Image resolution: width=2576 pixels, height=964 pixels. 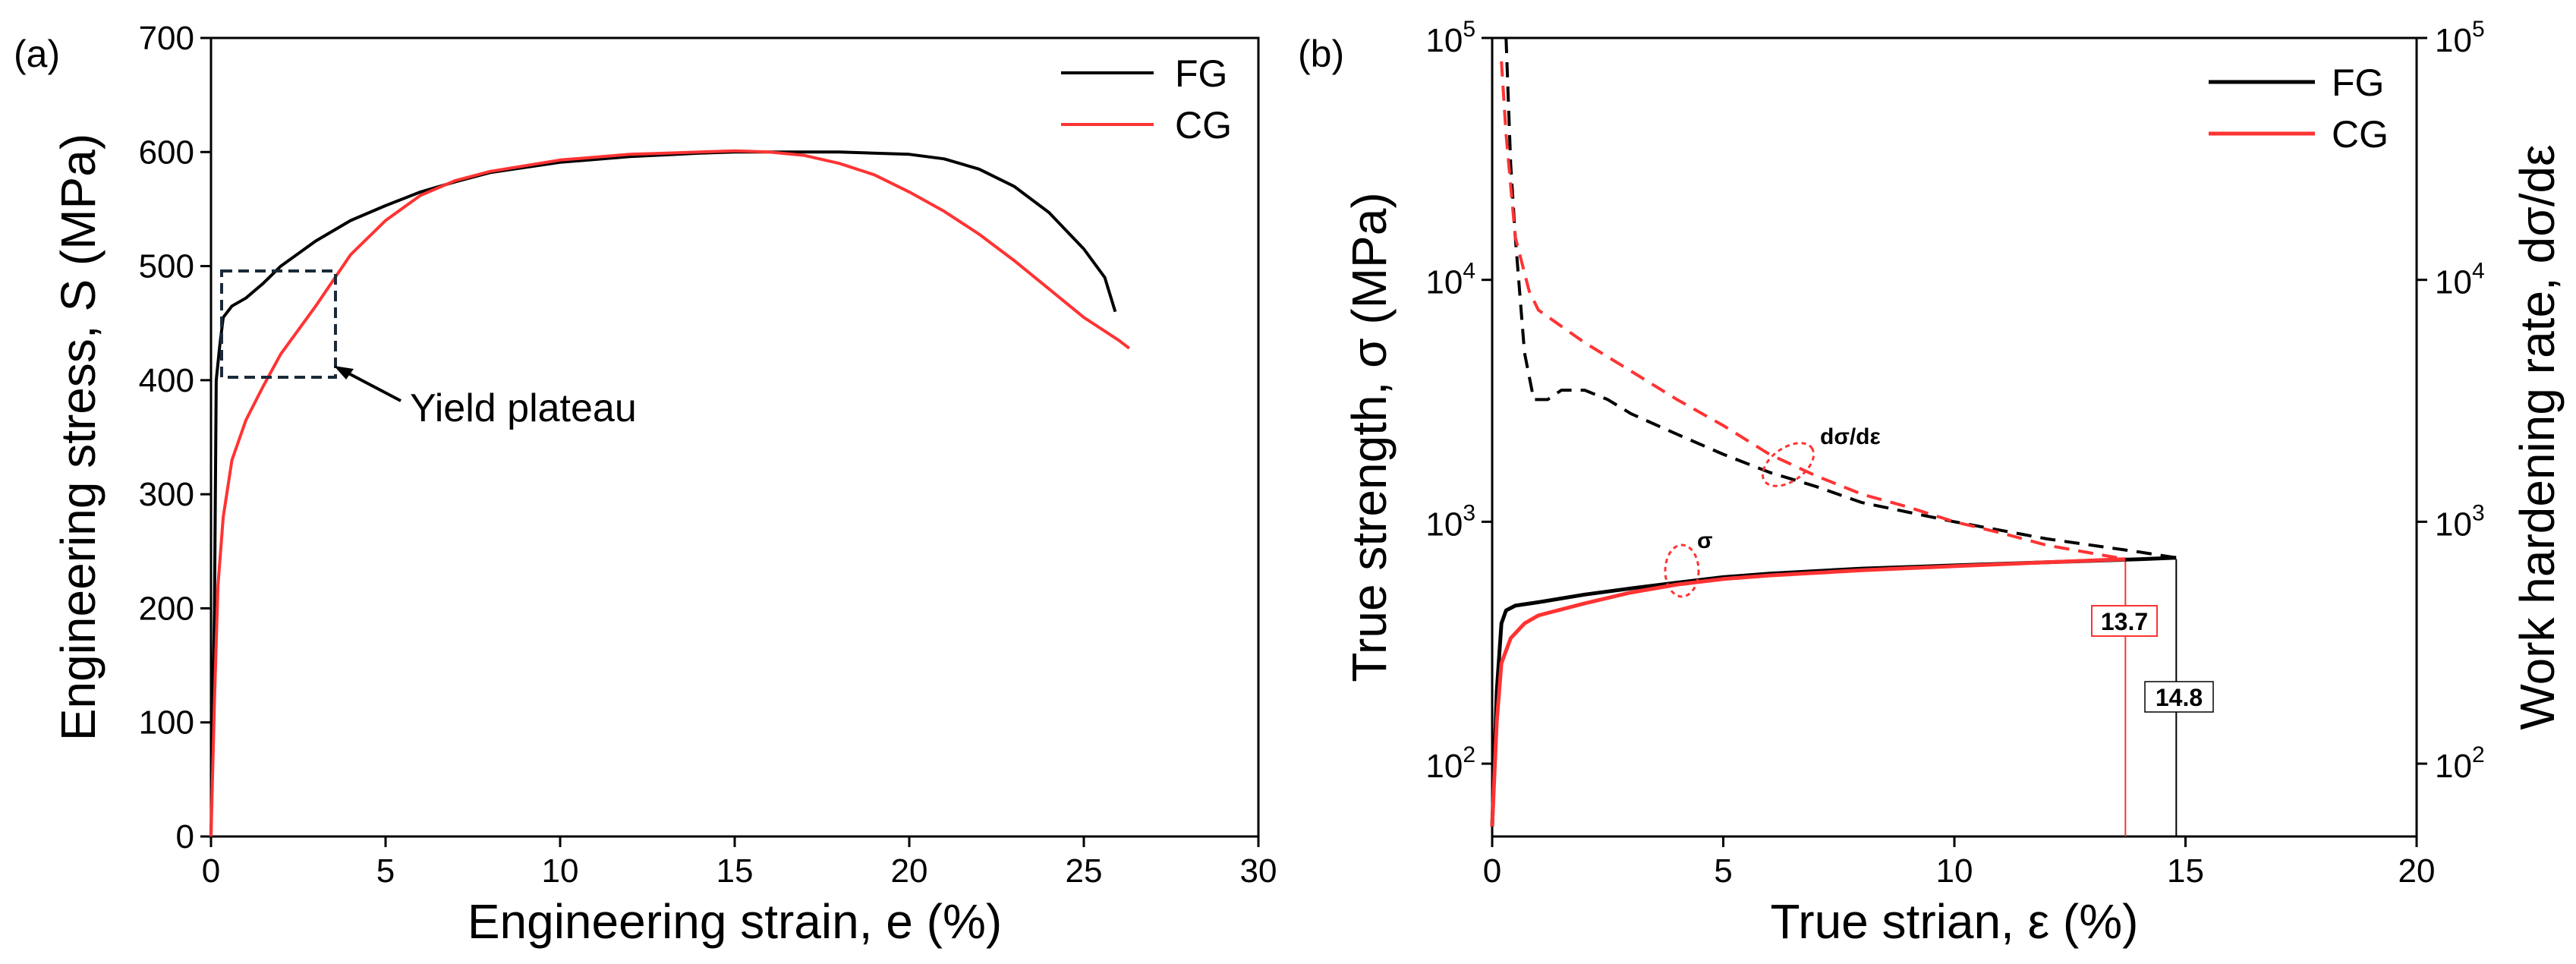 I want to click on uniform-elongation-fg-box, so click(x=2179, y=697).